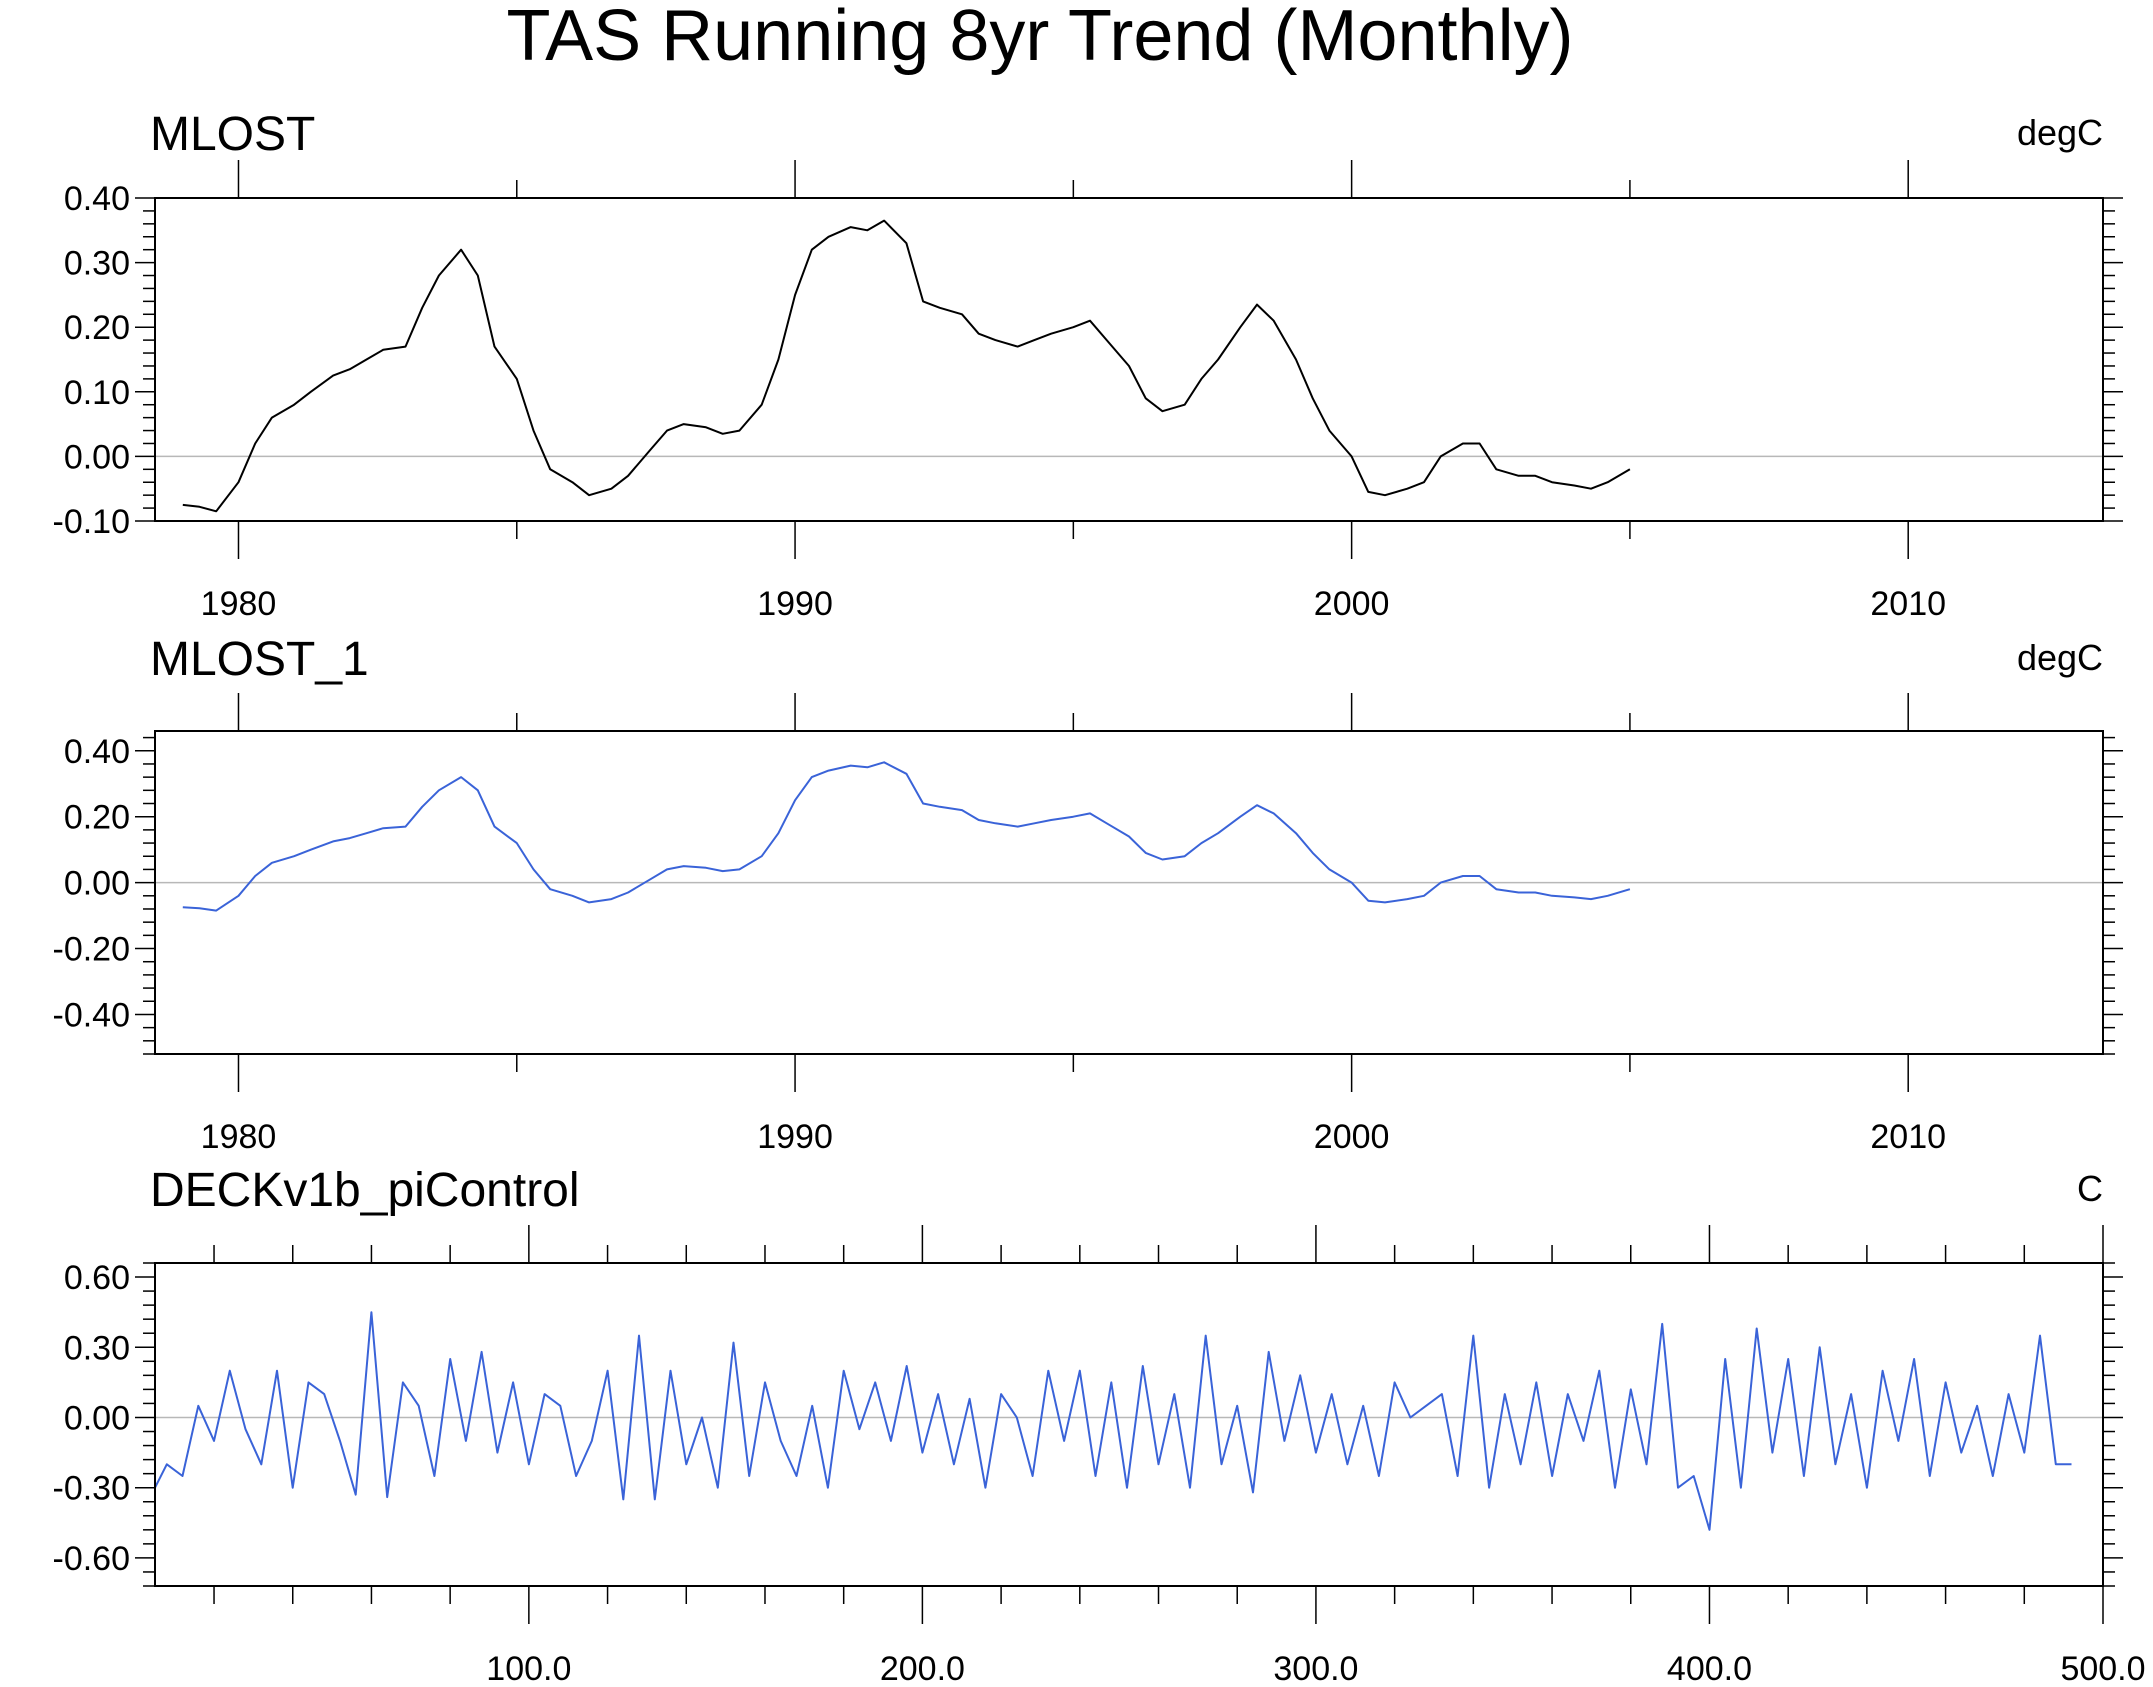 Image resolution: width=2153 pixels, height=1687 pixels. Describe the element at coordinates (92, 1559) in the screenshot. I see `y-tick-label: -0.60` at that location.